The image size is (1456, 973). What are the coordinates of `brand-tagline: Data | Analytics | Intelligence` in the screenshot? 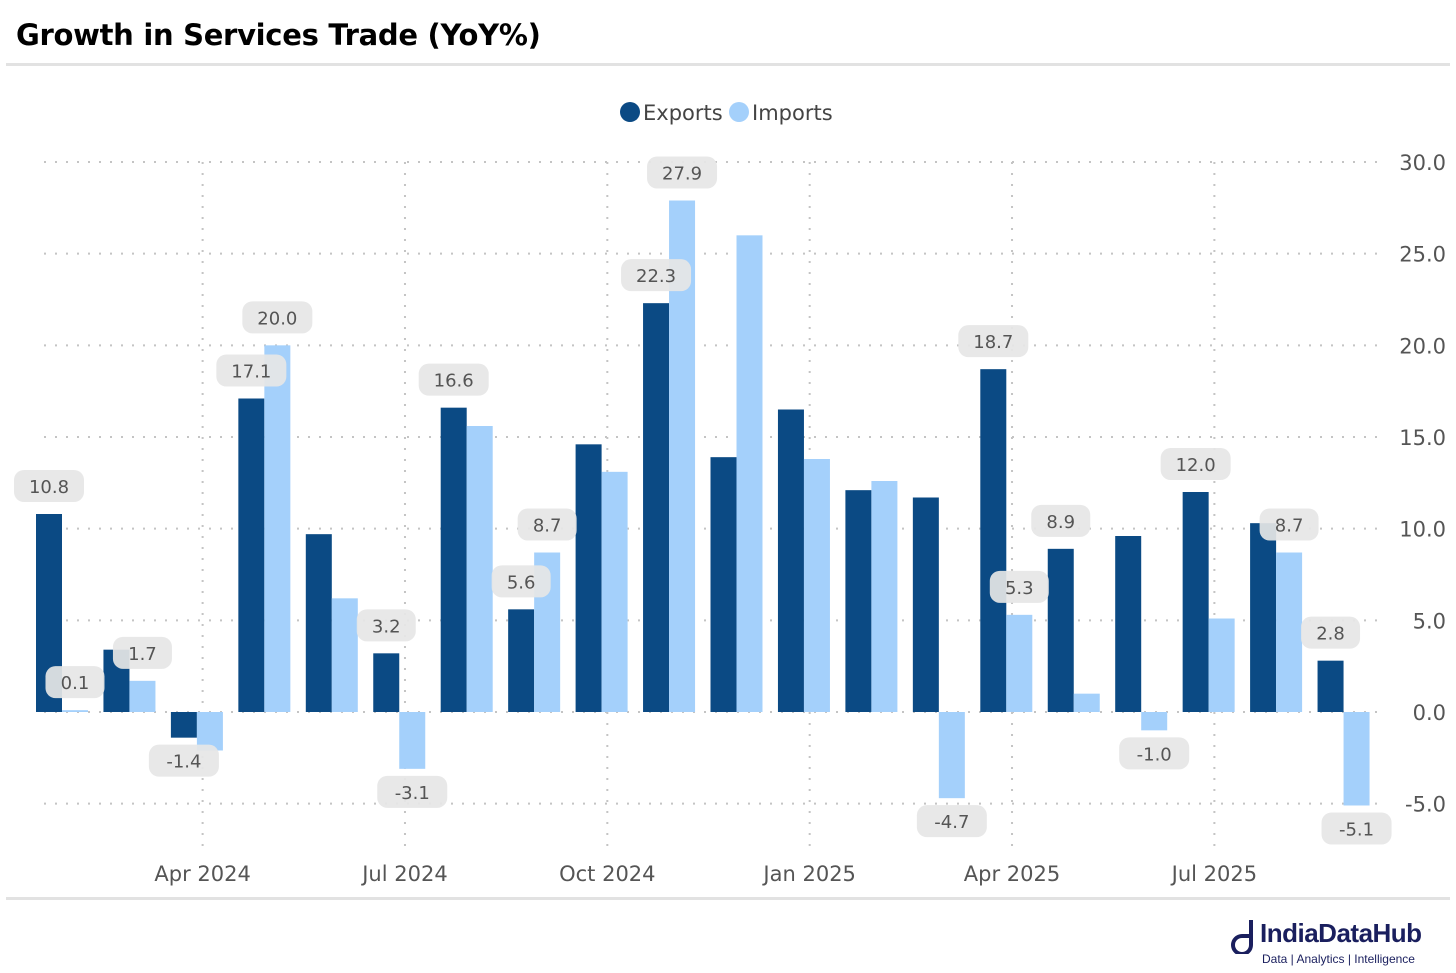 It's located at (1338, 959).